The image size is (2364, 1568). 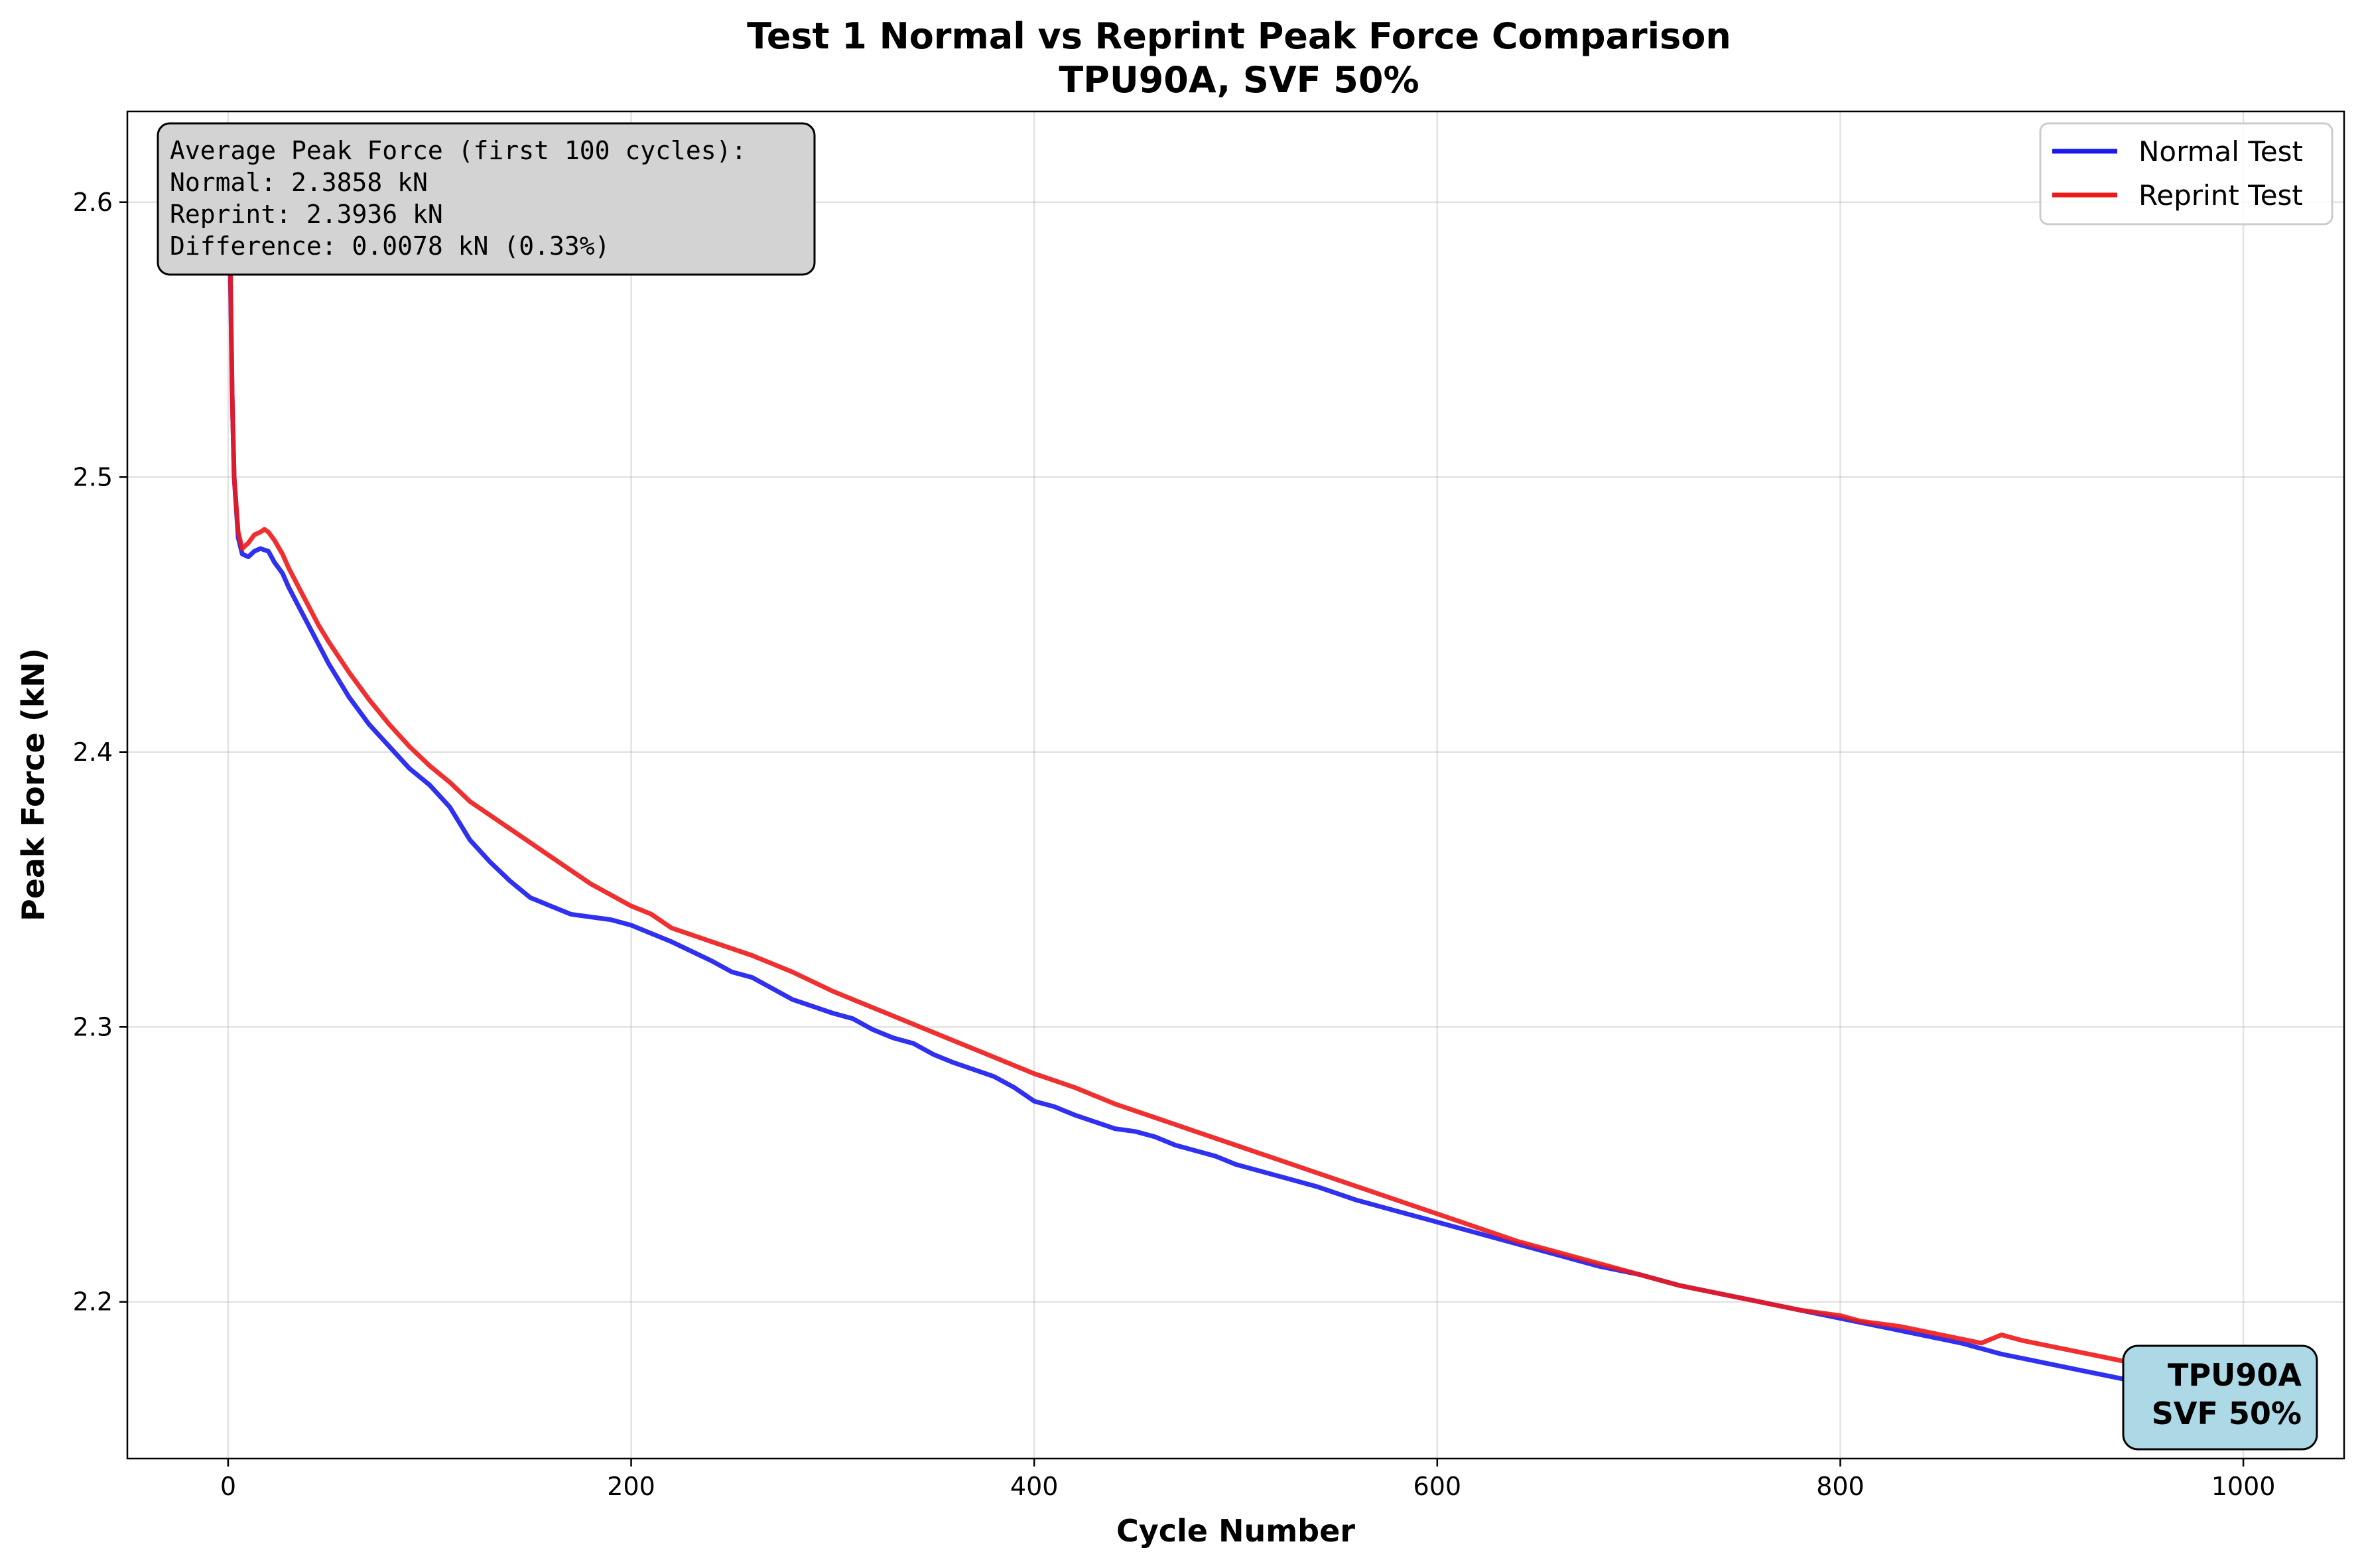 What do you see at coordinates (2235, 1375) in the screenshot?
I see `badge-line-material: TPU90A` at bounding box center [2235, 1375].